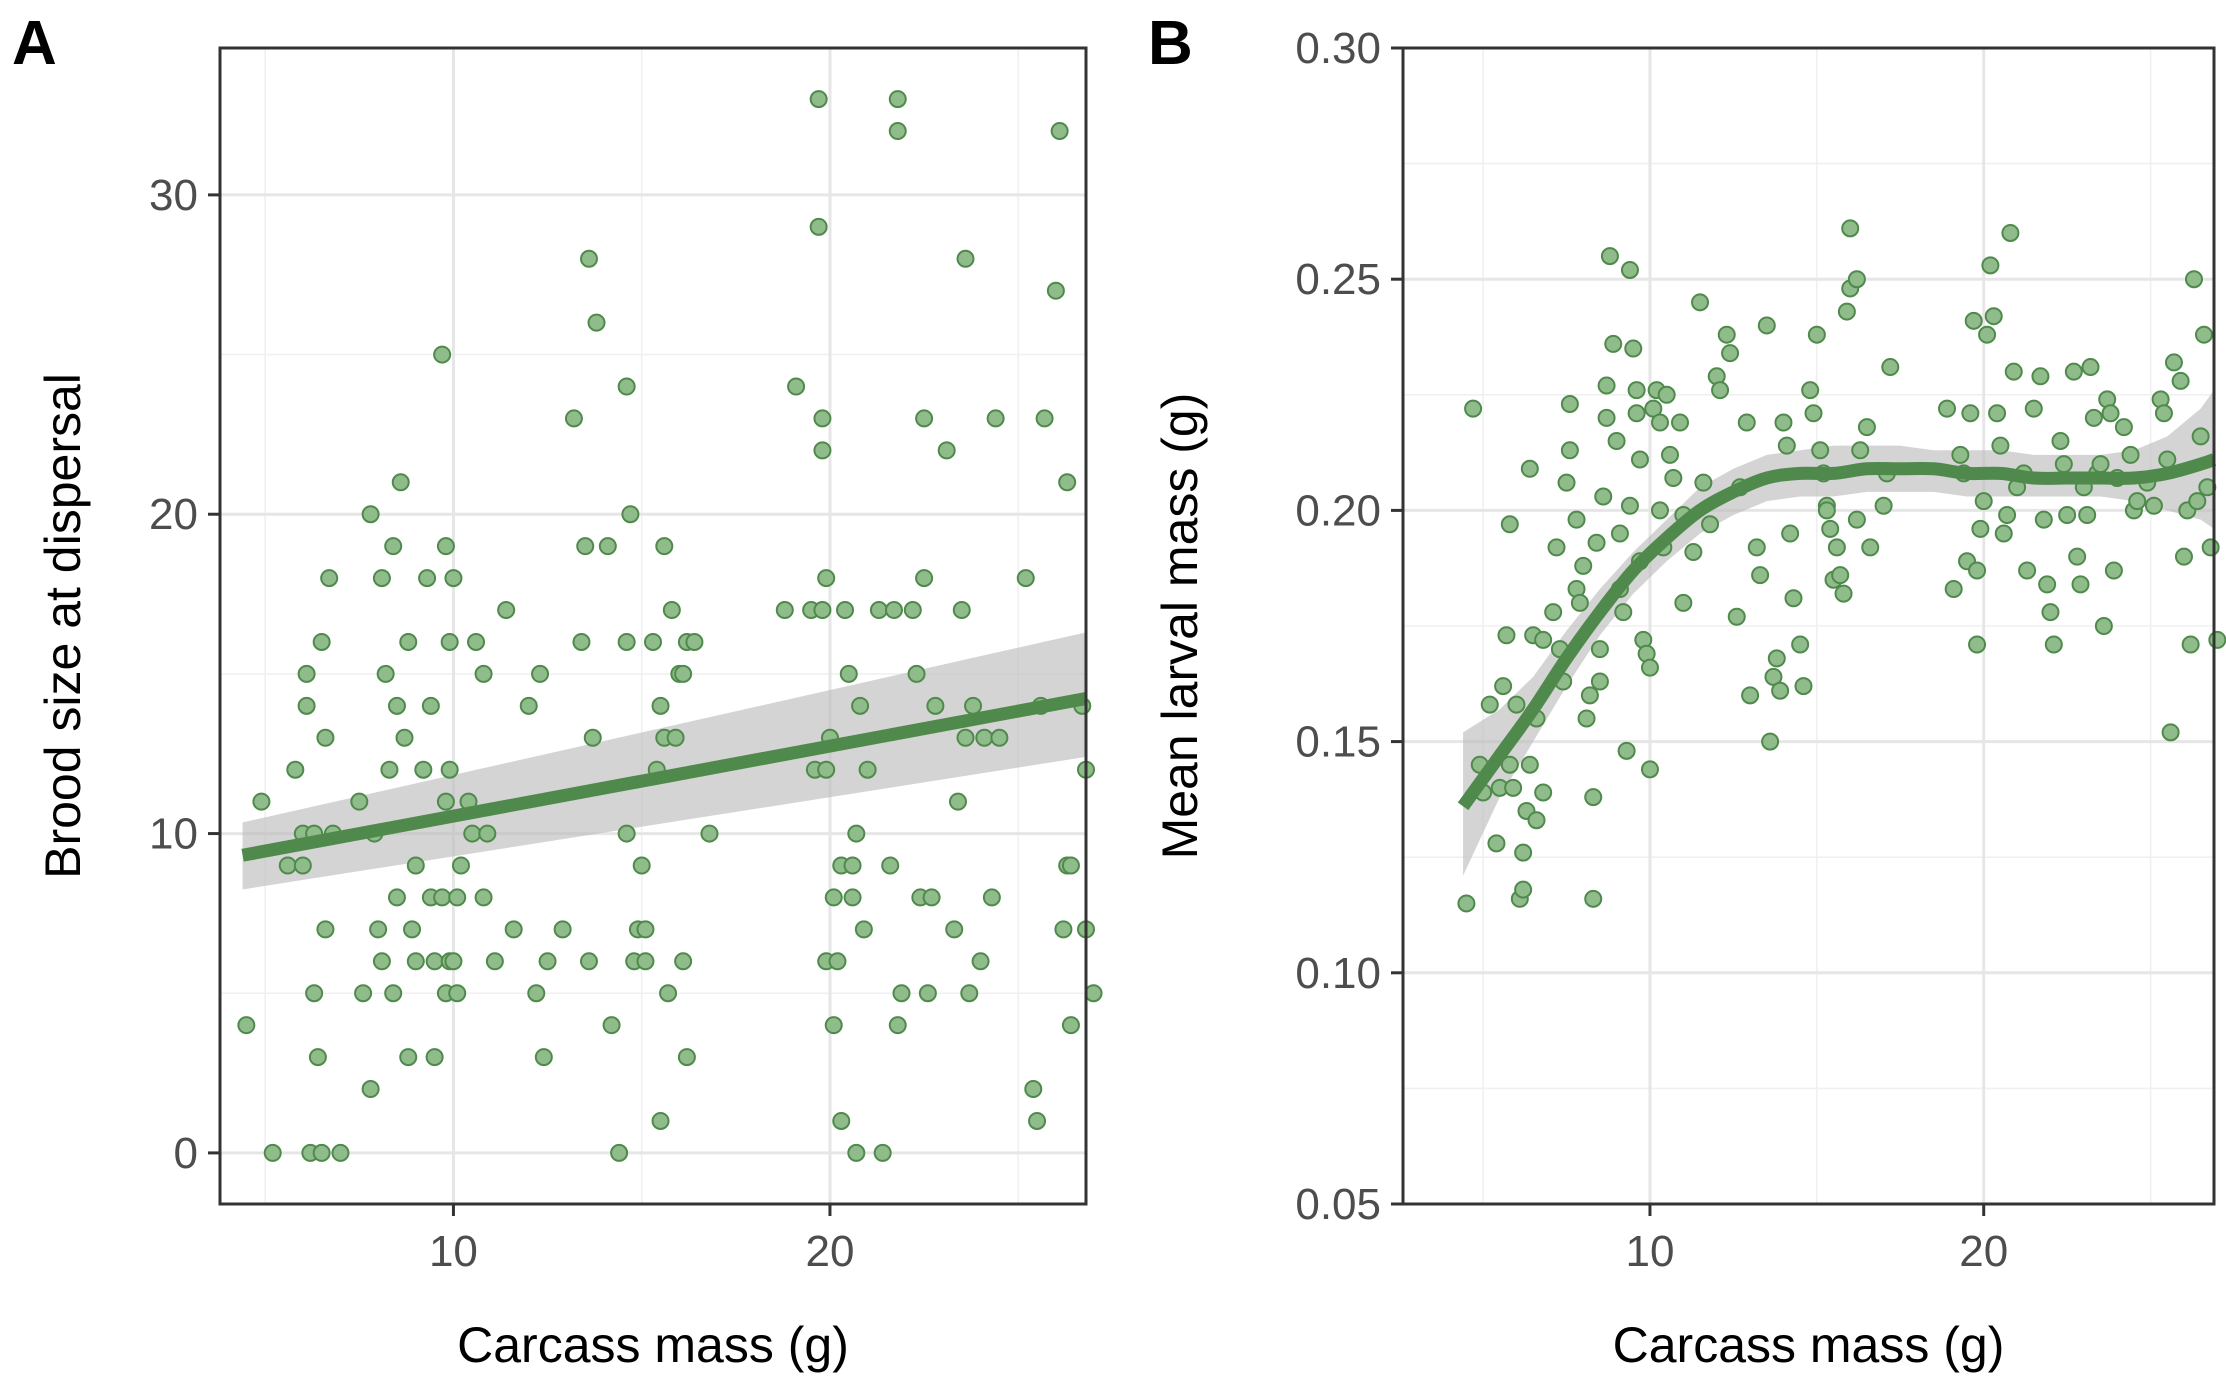 Image resolution: width=2226 pixels, height=1386 pixels. I want to click on panel-b-x-tick-label: 20, so click(1983, 1251).